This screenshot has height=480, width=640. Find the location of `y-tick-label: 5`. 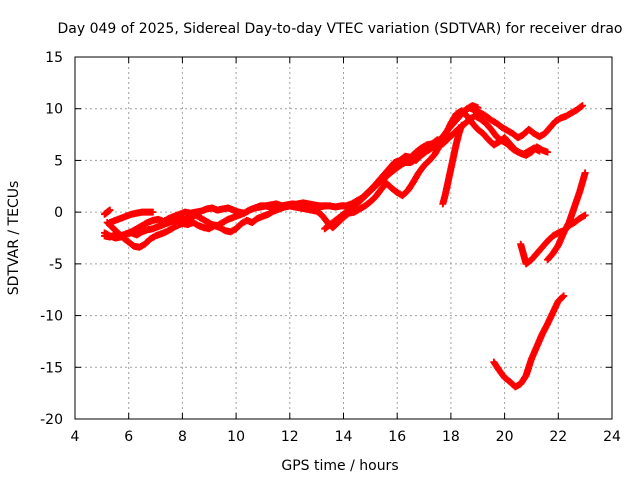

y-tick-label: 5 is located at coordinates (58, 161).